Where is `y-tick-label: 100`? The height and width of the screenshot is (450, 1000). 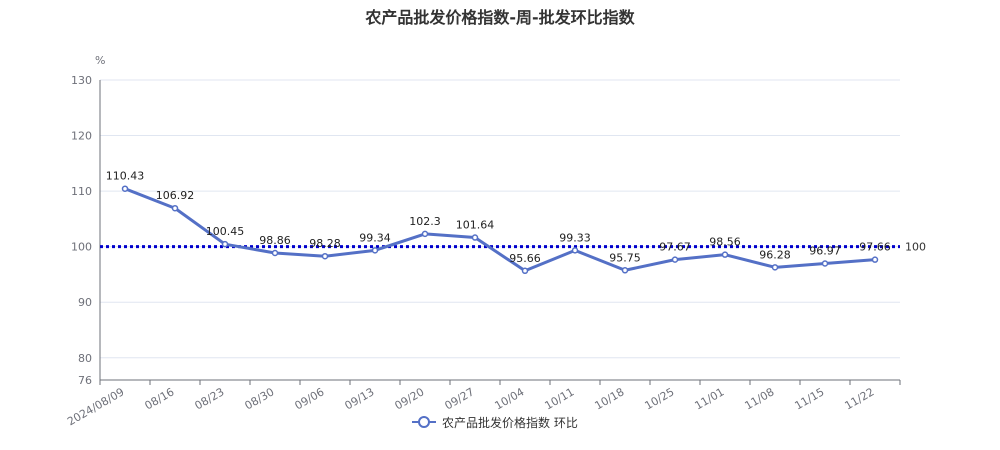 y-tick-label: 100 is located at coordinates (81, 247).